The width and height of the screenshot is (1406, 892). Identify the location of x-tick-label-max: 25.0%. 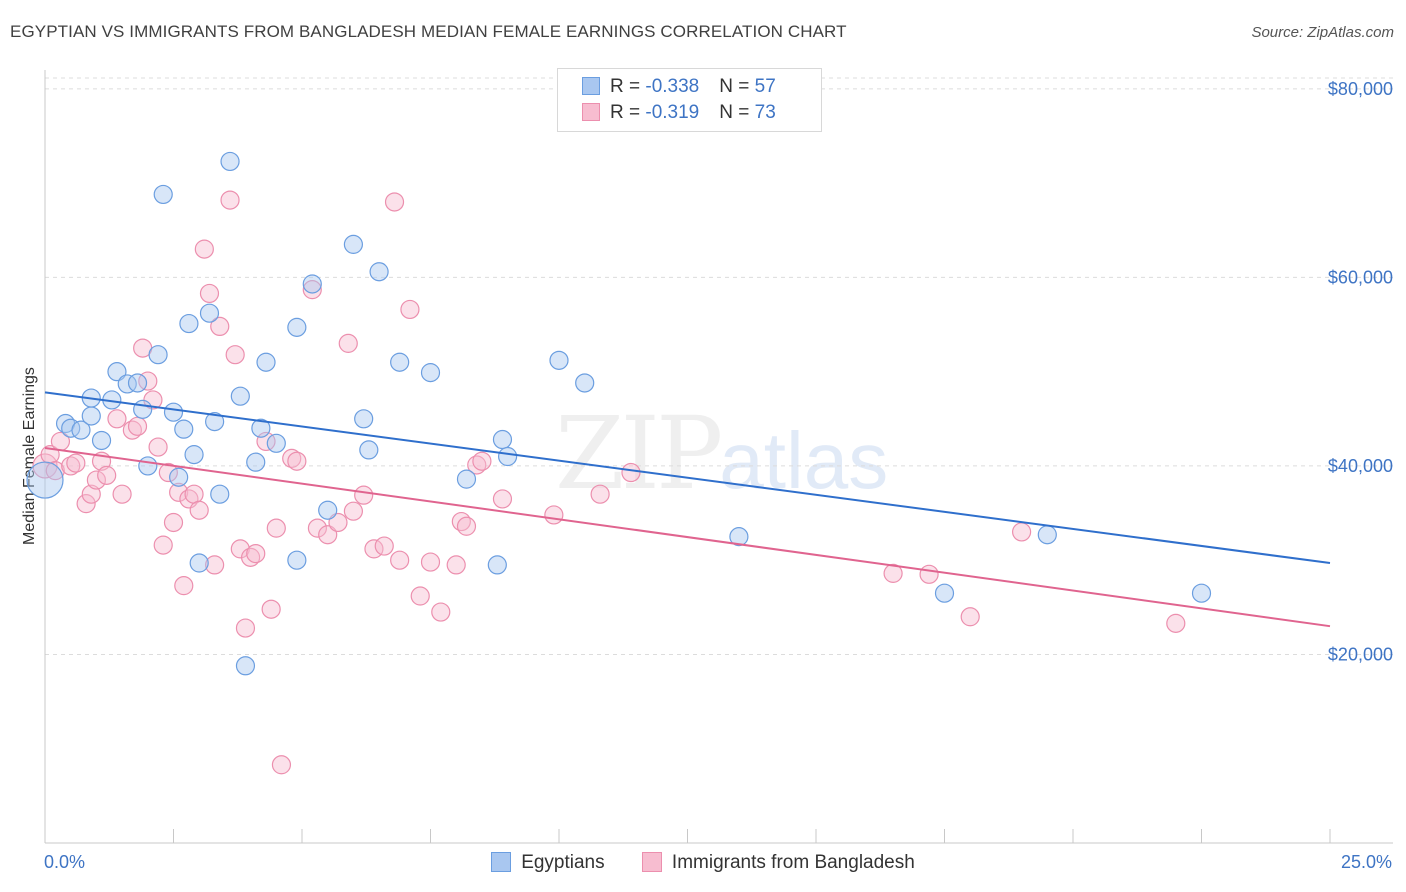
(1366, 862).